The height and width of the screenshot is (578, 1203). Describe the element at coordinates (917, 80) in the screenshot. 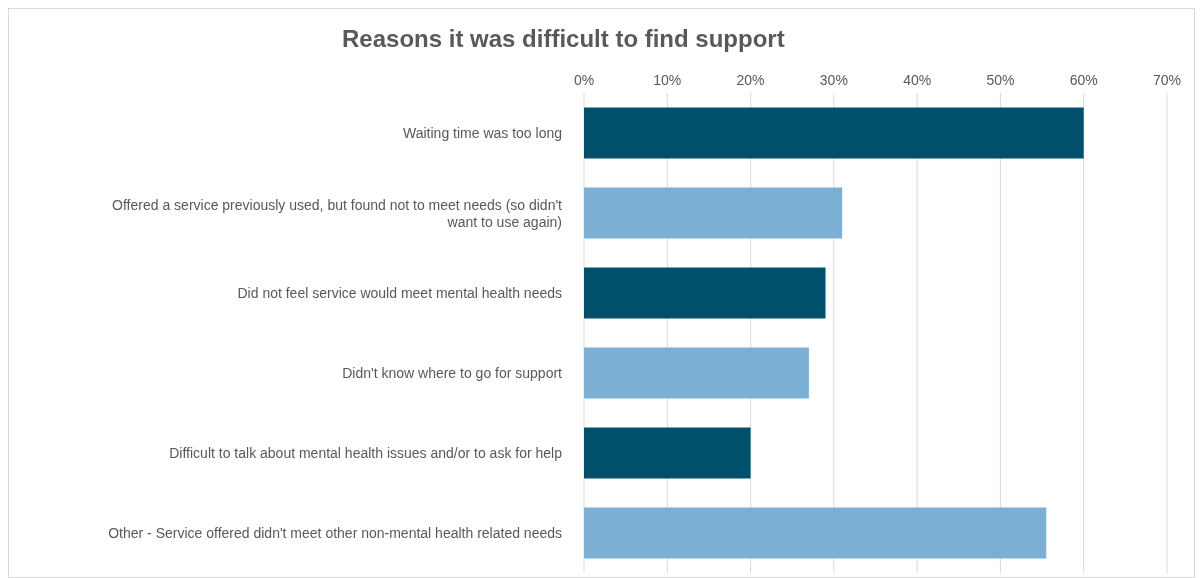

I see `x-tick-label: 40%` at that location.